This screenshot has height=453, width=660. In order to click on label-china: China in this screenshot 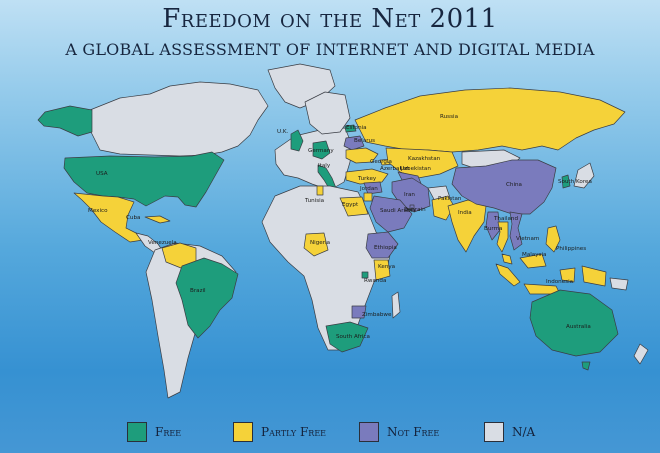, I will do `click(514, 185)`.